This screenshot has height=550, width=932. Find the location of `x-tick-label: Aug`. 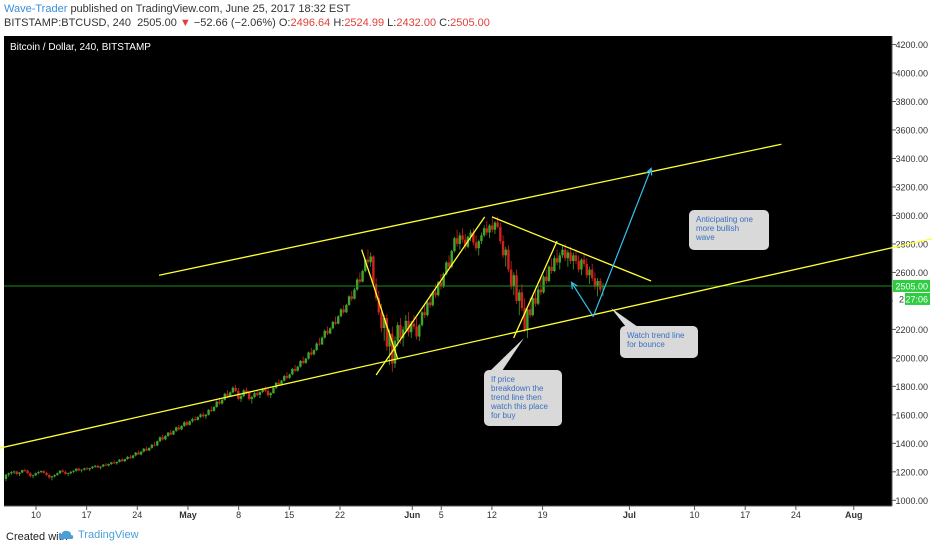

x-tick-label: Aug is located at coordinates (854, 515).